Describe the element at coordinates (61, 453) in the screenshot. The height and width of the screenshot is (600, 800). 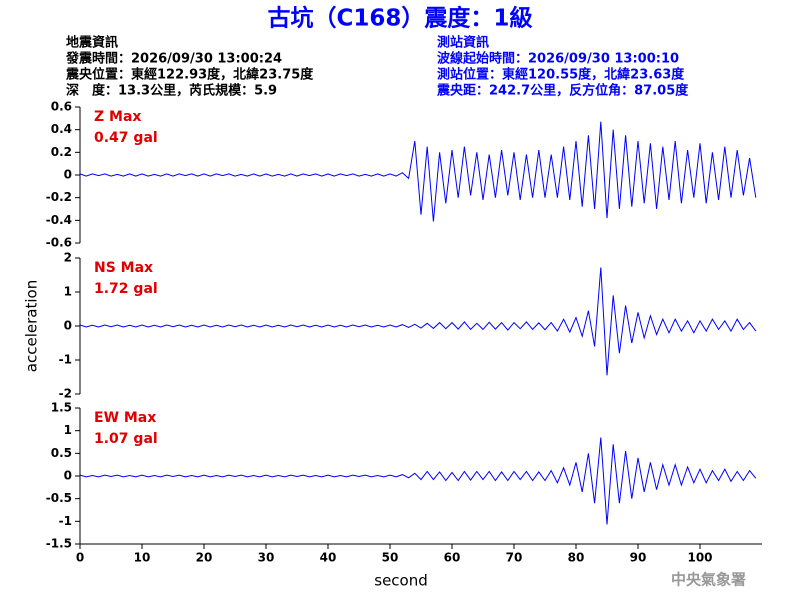
I see `y-tick-label: 0.5` at that location.